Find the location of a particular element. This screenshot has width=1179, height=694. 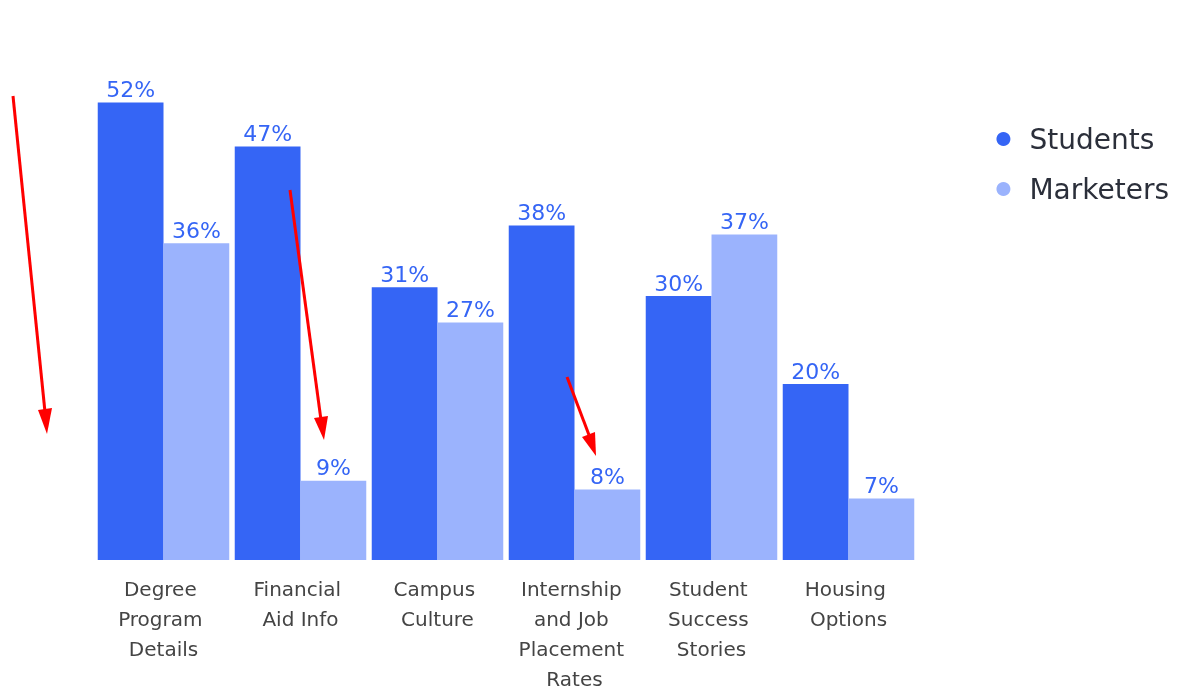

x-tick-label: Housing Options is located at coordinates (848, 604).